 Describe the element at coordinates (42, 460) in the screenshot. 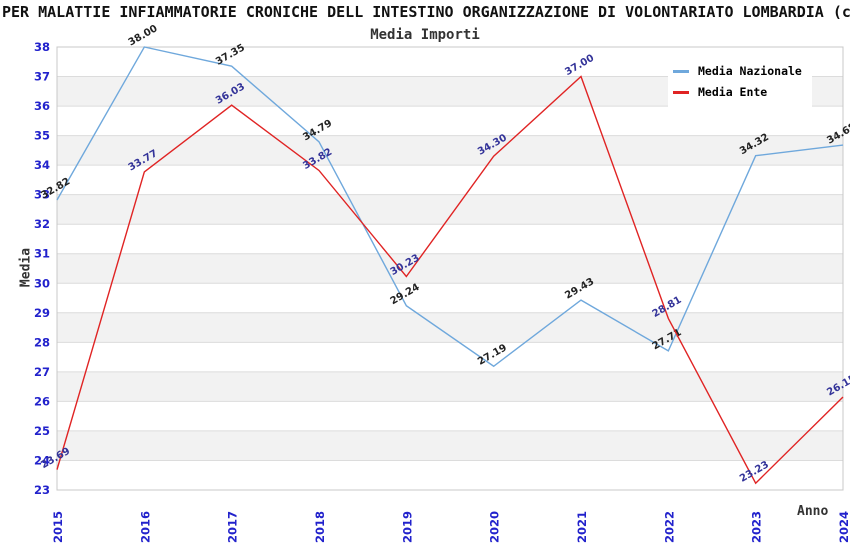

I see `y-tick-label: 24` at that location.